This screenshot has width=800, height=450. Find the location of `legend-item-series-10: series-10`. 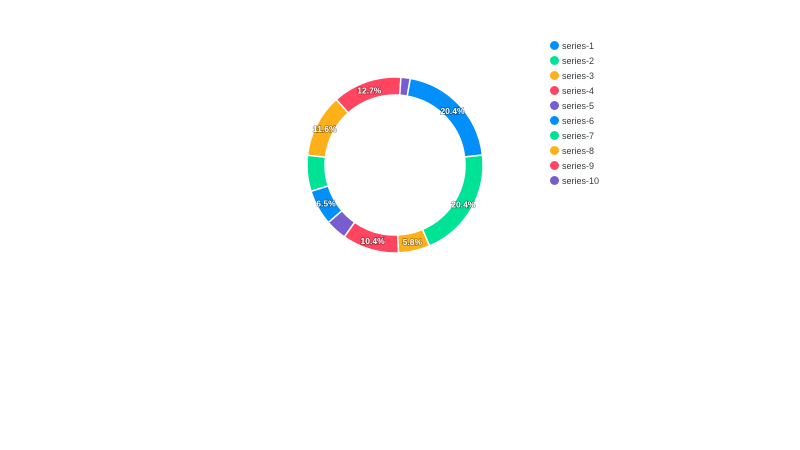

legend-item-series-10: series-10 is located at coordinates (574, 180).